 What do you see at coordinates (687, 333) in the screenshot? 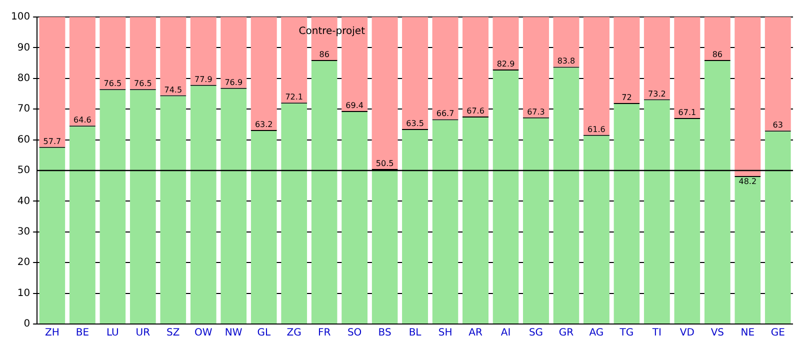
I see `x-tick-label: VD` at bounding box center [687, 333].